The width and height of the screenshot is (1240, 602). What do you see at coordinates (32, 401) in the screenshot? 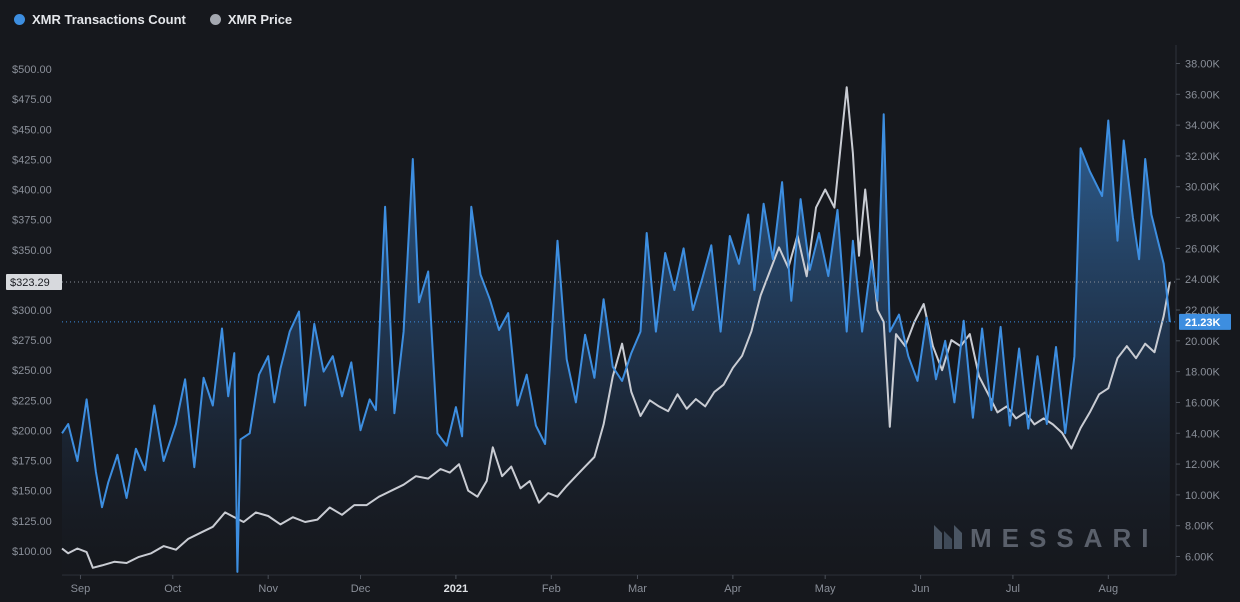
I see `y-left-tick-label: $225.00` at bounding box center [32, 401].